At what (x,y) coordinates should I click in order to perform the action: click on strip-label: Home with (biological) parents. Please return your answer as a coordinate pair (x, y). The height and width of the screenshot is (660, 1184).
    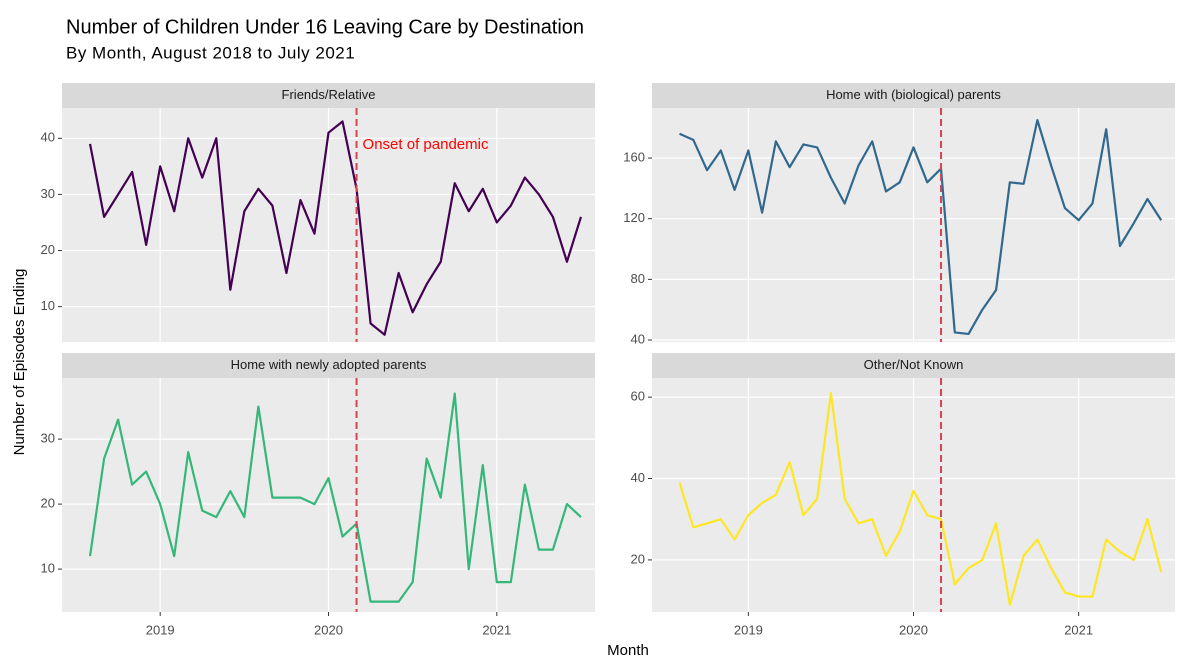
    Looking at the image, I should click on (913, 94).